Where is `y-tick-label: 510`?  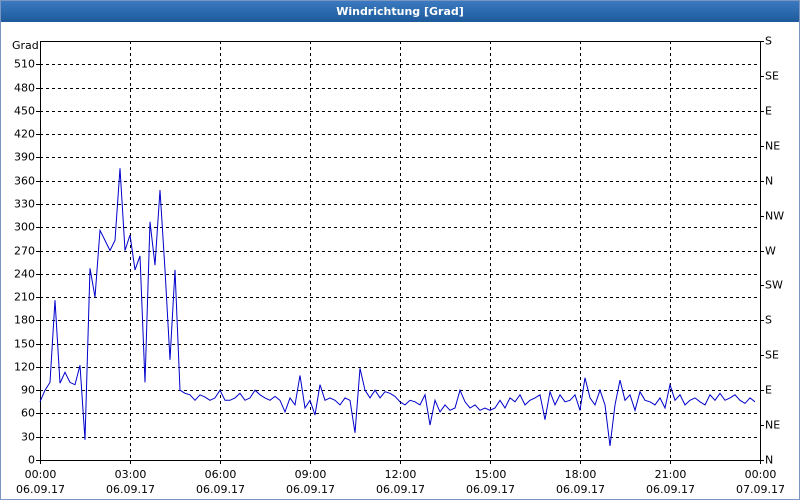
y-tick-label: 510 is located at coordinates (24, 64).